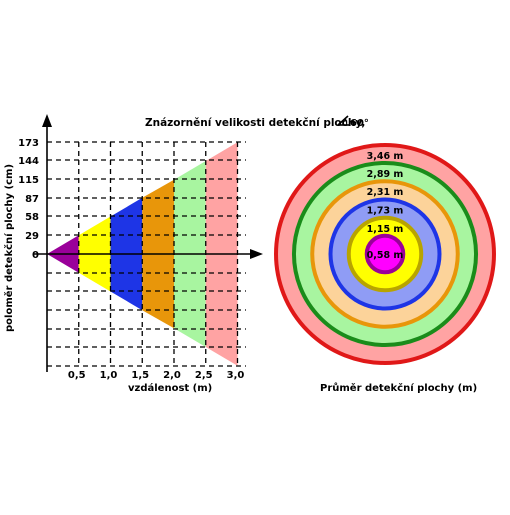 The height and width of the screenshot is (515, 510). I want to click on x-axis-label: vzdálenost (m), so click(170, 388).